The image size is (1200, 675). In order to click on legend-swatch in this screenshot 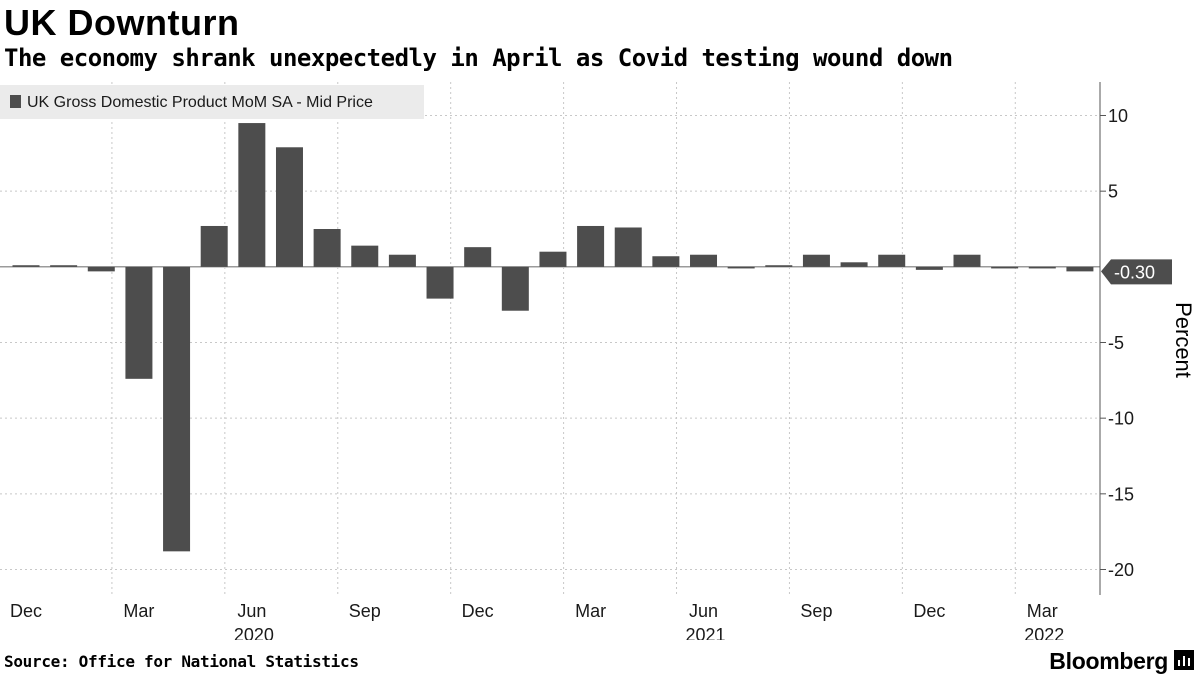, I will do `click(15, 101)`.